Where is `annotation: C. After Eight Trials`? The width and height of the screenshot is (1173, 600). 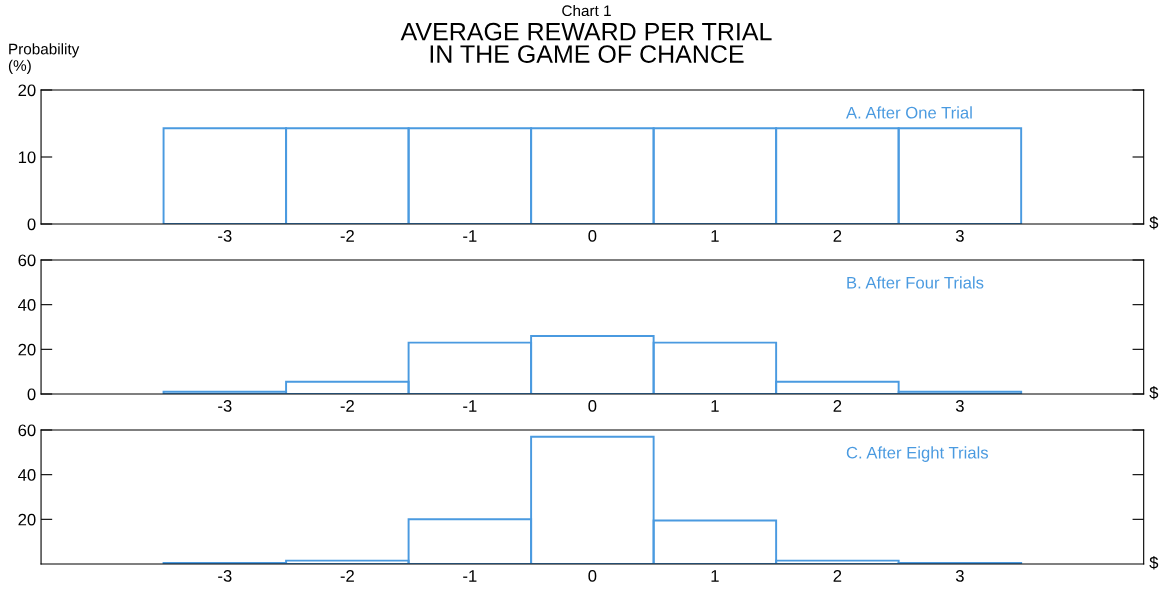 annotation: C. After Eight Trials is located at coordinates (917, 454).